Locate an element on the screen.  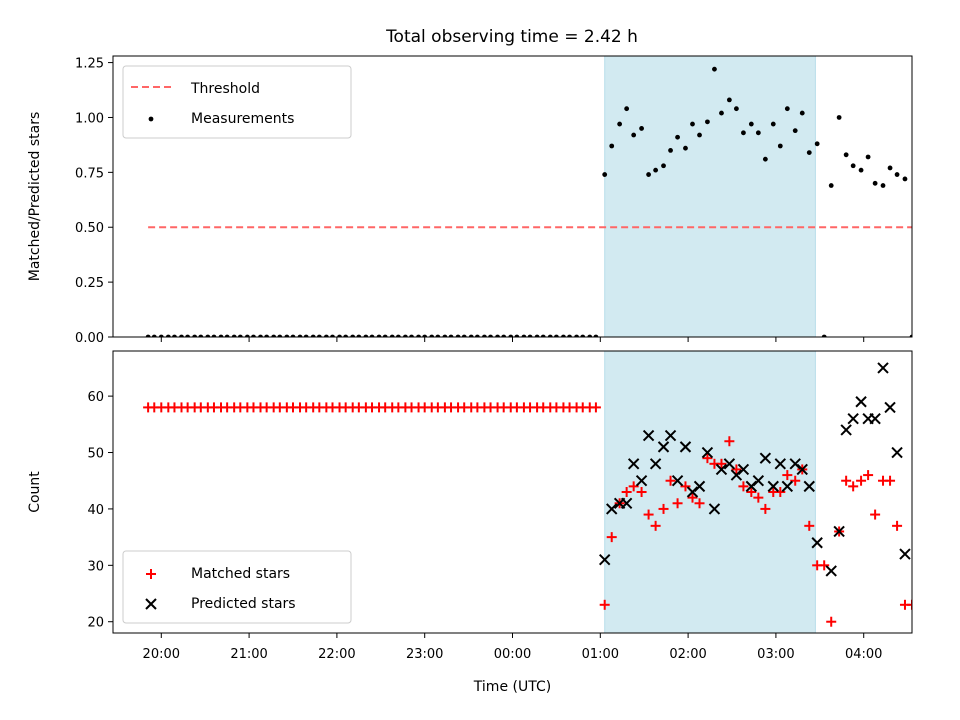
legend-label: Threshold is located at coordinates (225, 89).